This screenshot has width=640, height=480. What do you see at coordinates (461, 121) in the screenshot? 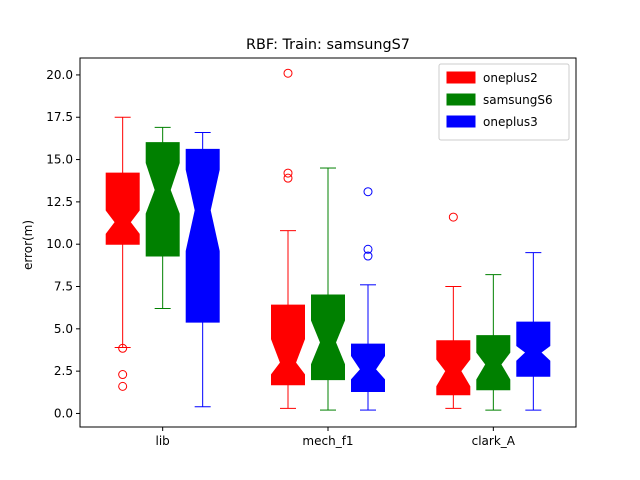
I see `legend-swatch-oneplus3` at bounding box center [461, 121].